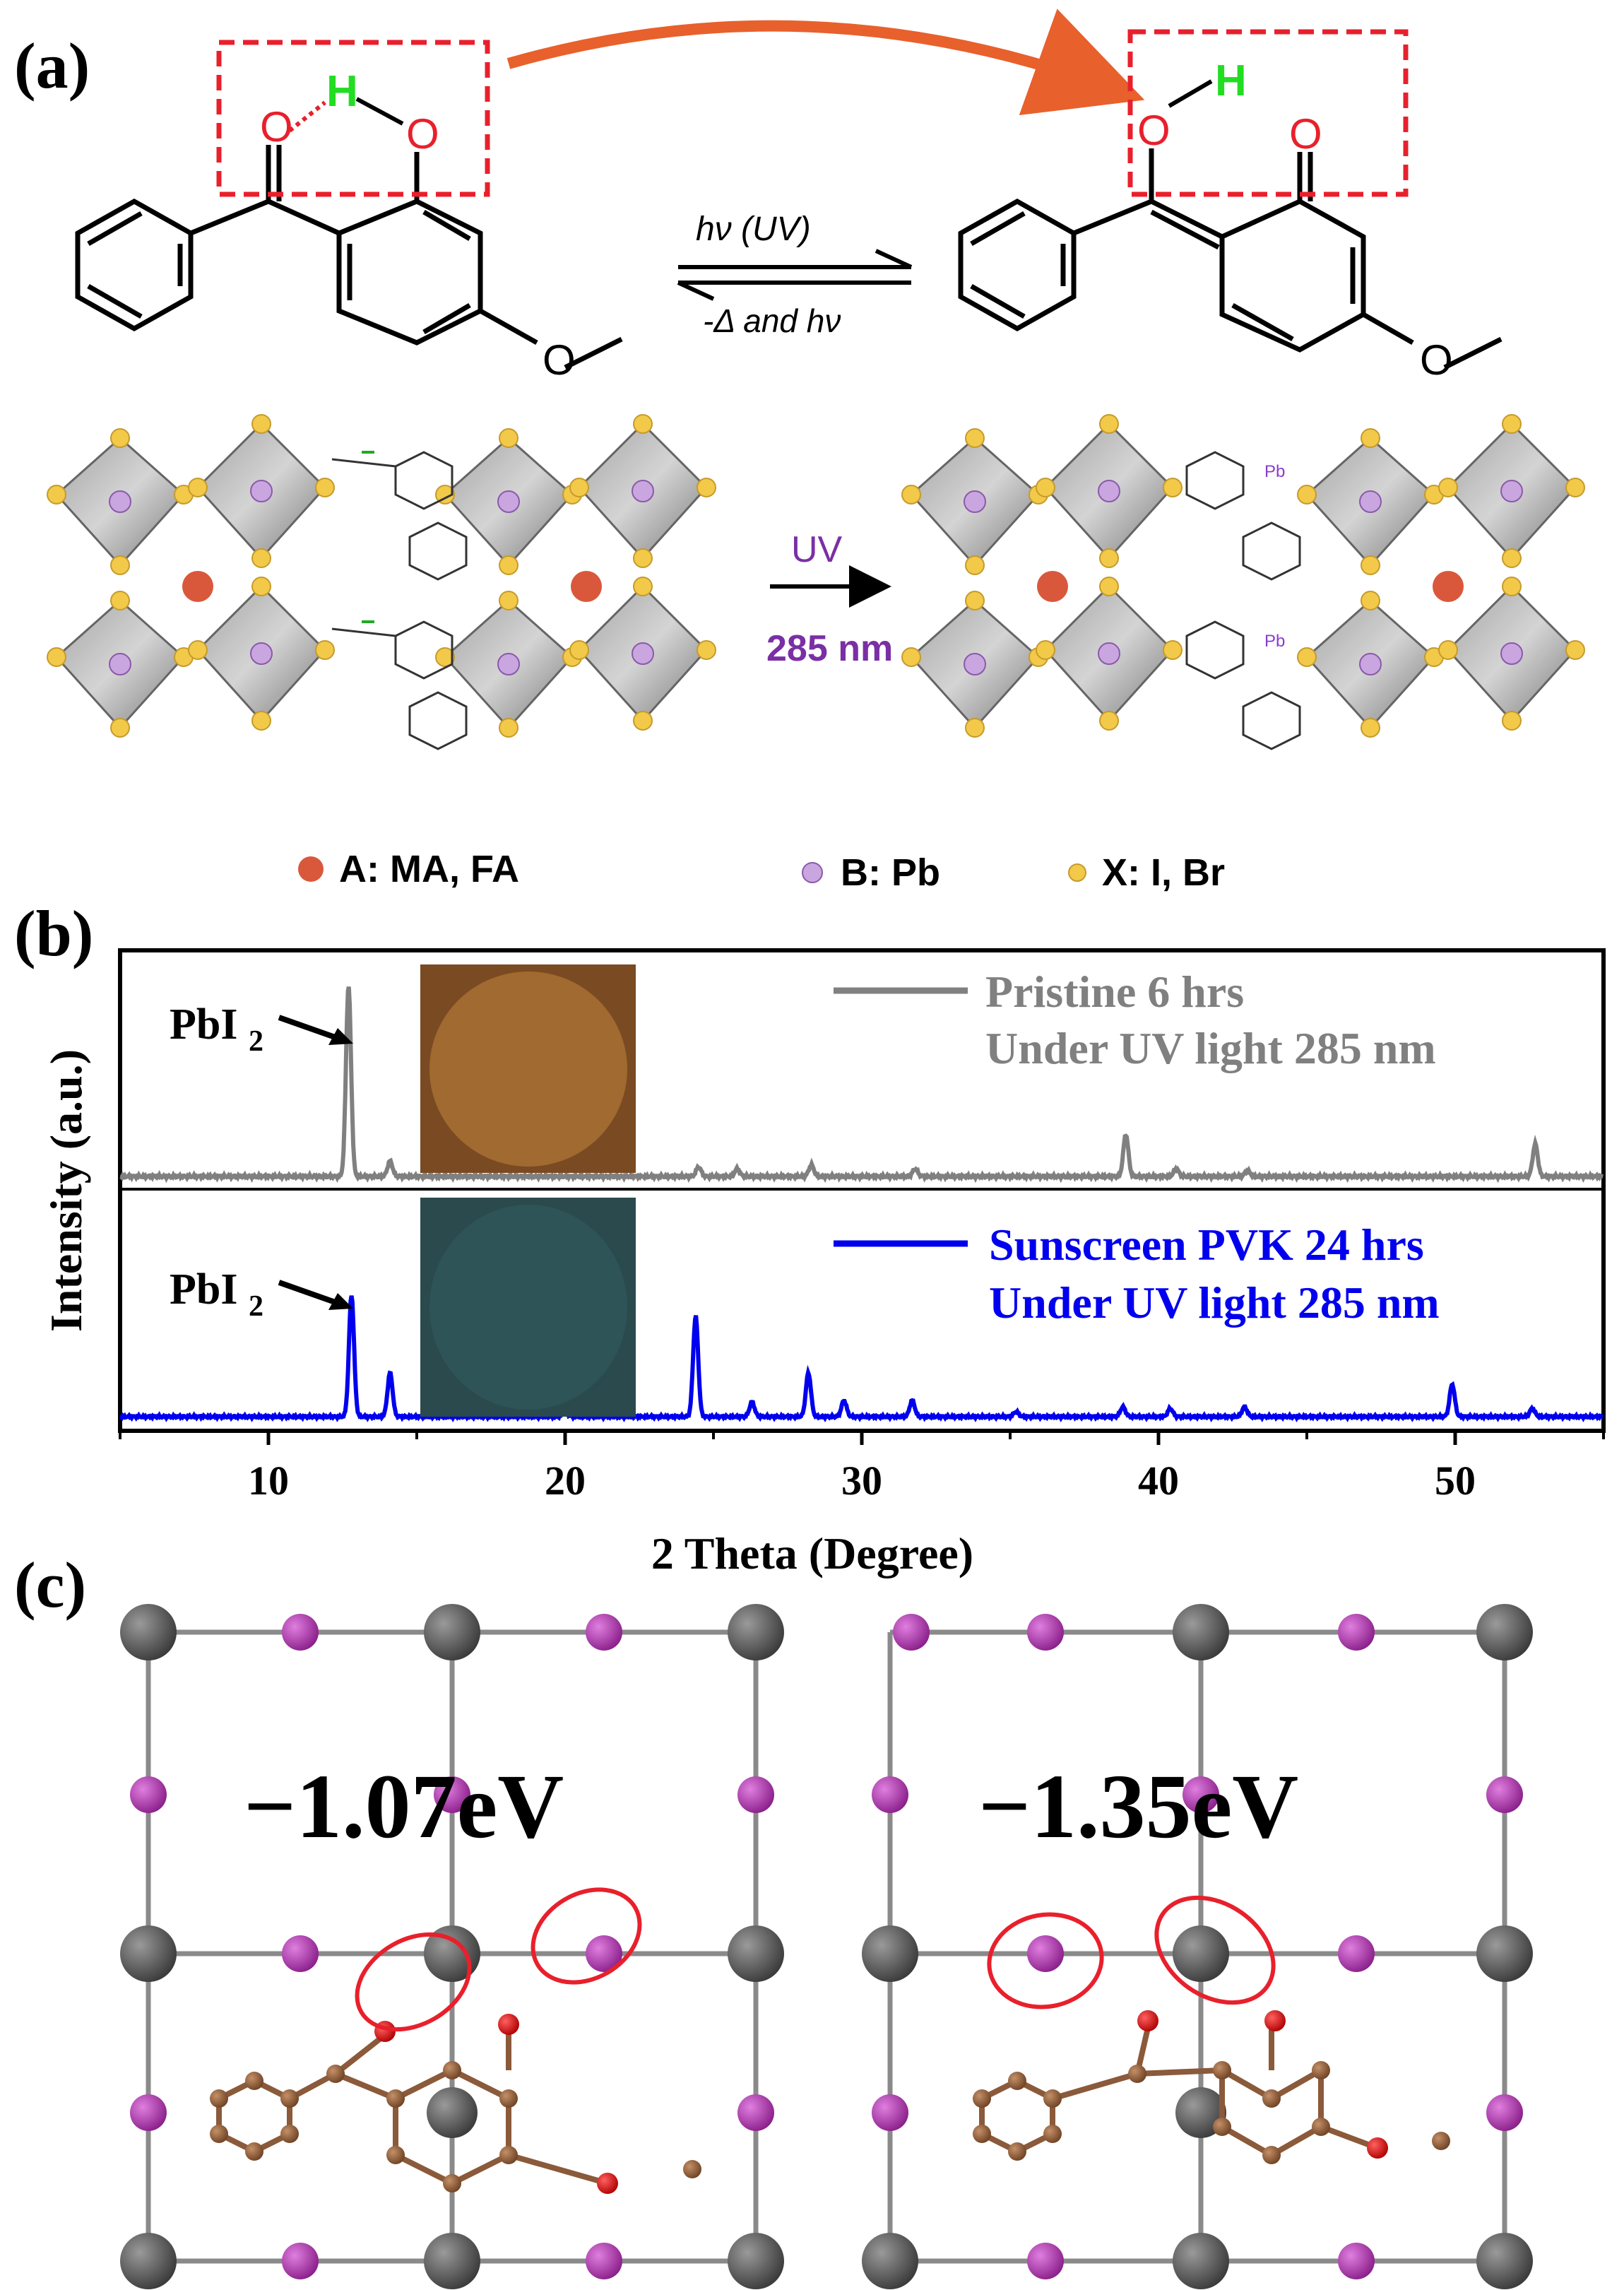 The image size is (1624, 2290). What do you see at coordinates (349, 257) in the screenshot?
I see `left-molecule` at bounding box center [349, 257].